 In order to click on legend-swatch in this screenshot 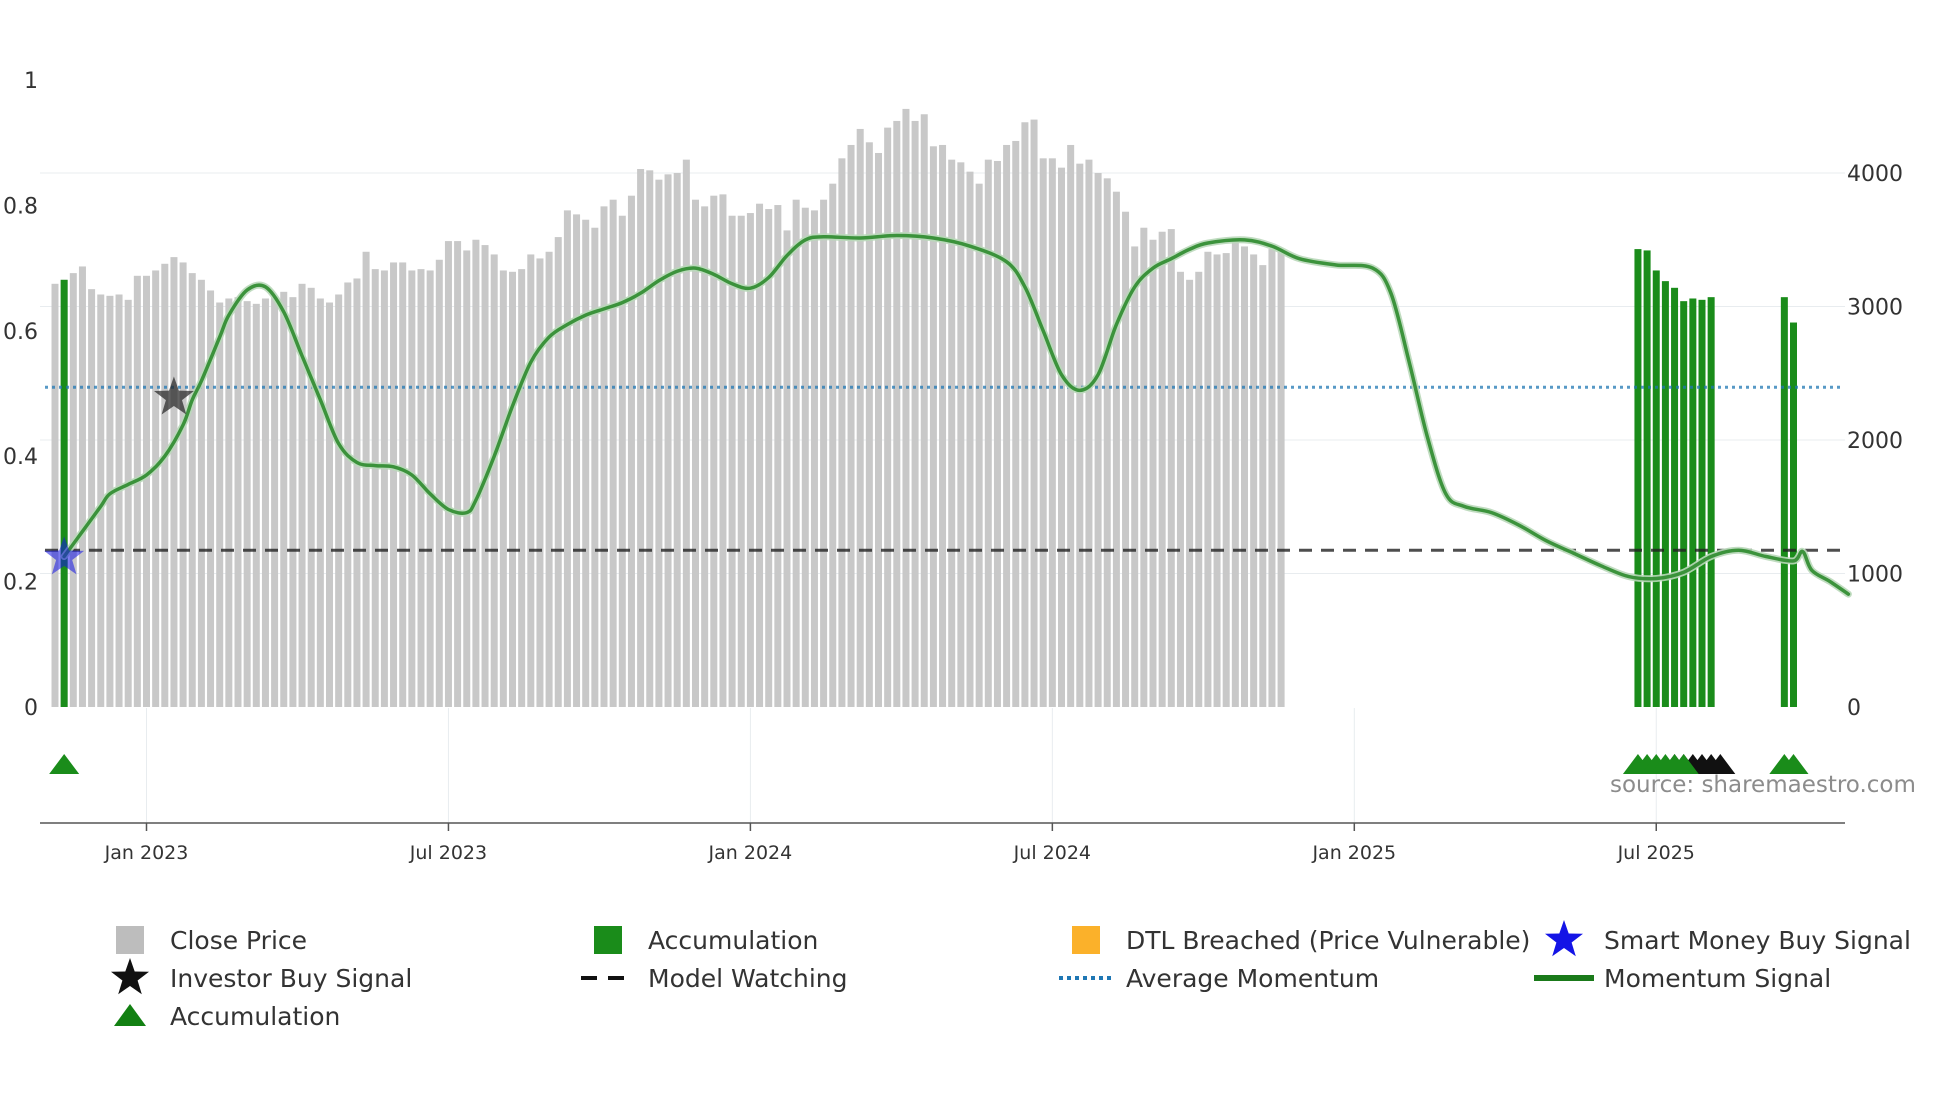, I will do `click(130, 940)`.